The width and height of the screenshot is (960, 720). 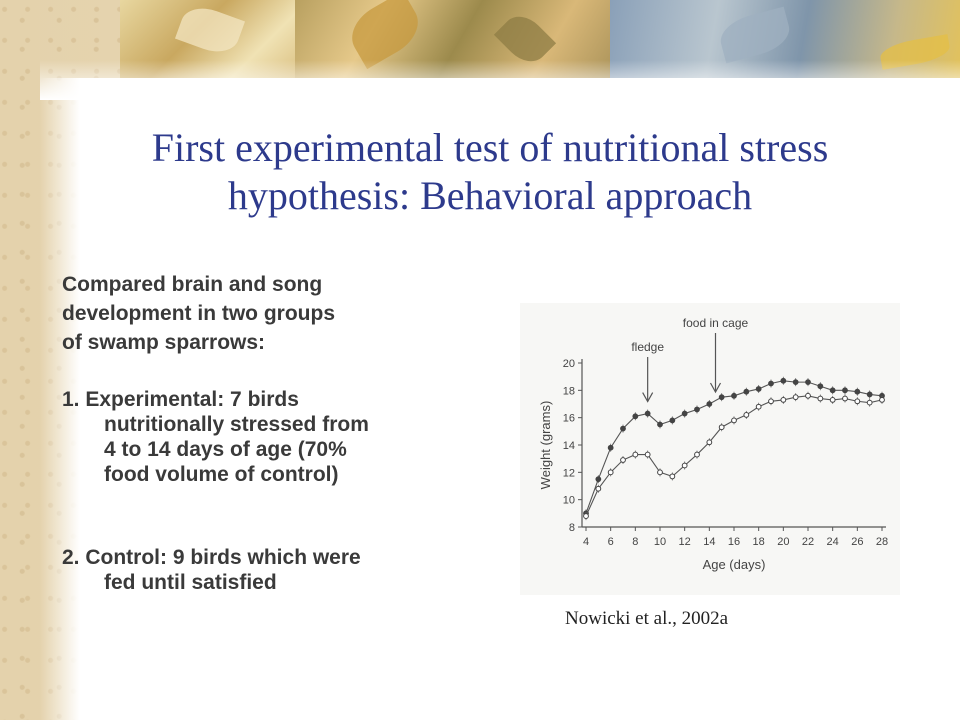 What do you see at coordinates (569, 391) in the screenshot?
I see `y-tick-label: 18` at bounding box center [569, 391].